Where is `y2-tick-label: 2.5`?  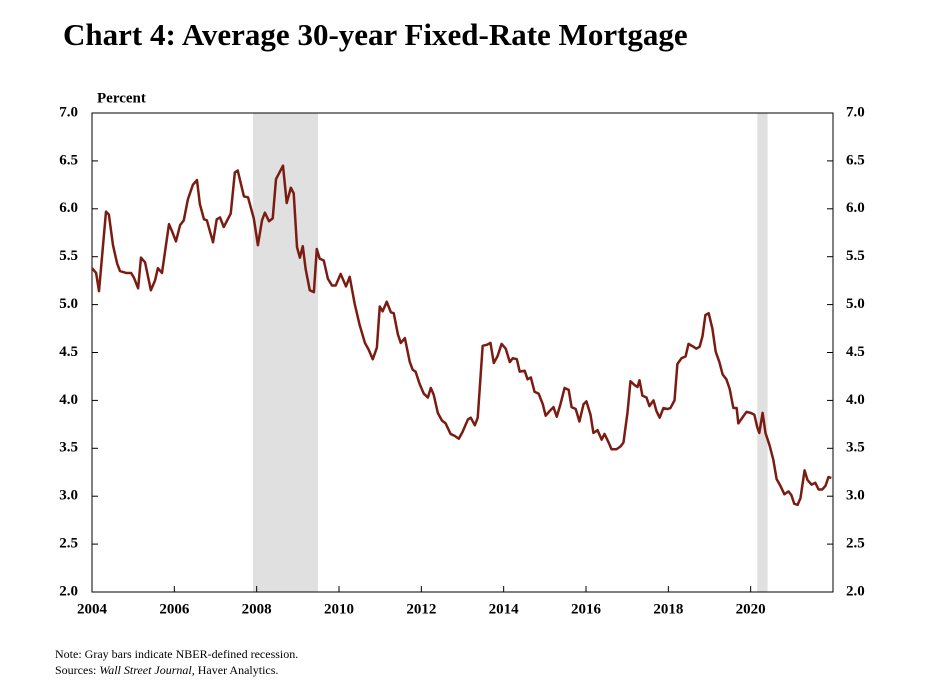 y2-tick-label: 2.5 is located at coordinates (855, 544).